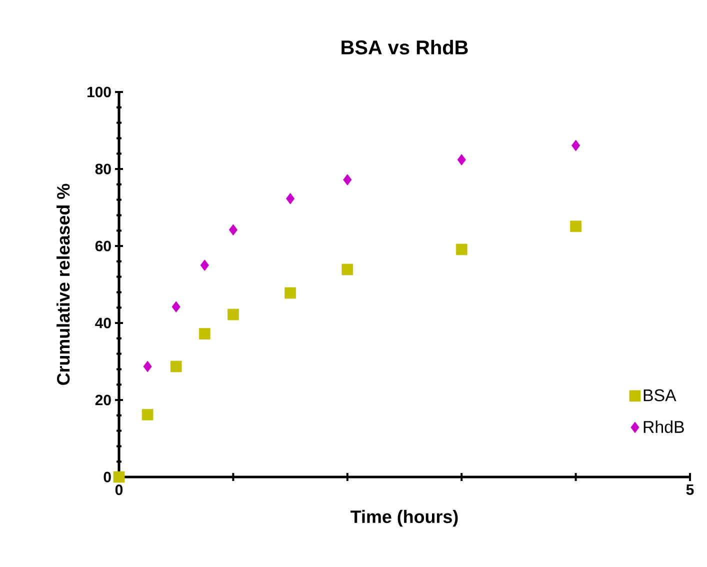 Image resolution: width=707 pixels, height=567 pixels. What do you see at coordinates (103, 169) in the screenshot?
I see `y-tick-label: 80` at bounding box center [103, 169].